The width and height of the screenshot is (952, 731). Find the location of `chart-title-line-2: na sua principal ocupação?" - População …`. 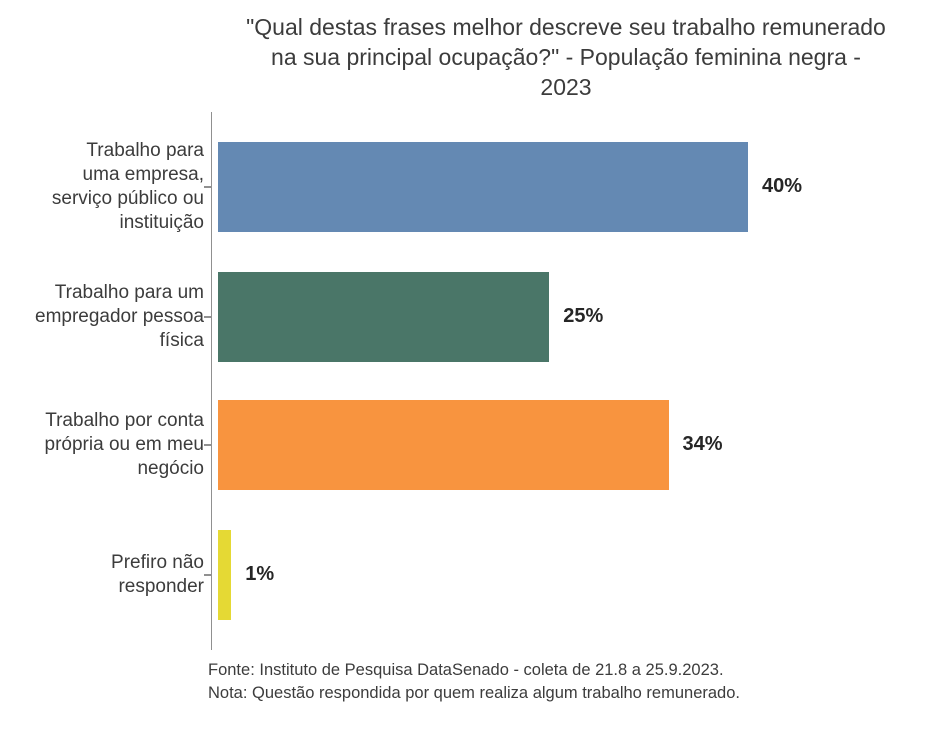

chart-title-line-2: na sua principal ocupação?" - População … is located at coordinates (566, 57).